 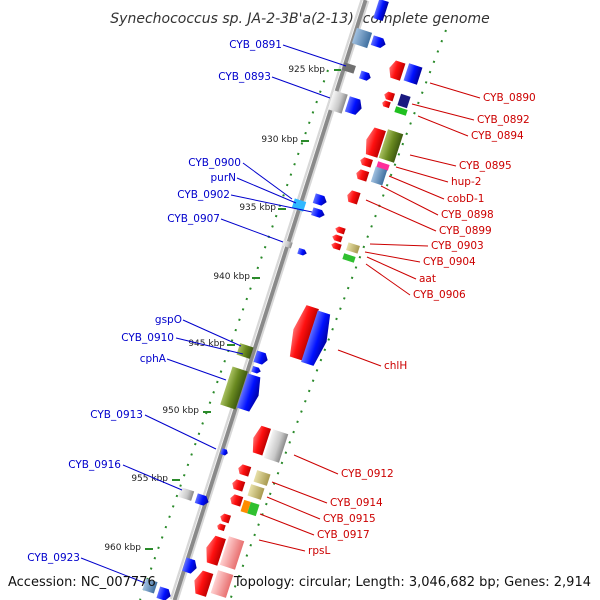 What do you see at coordinates (465, 231) in the screenshot?
I see `gene-label: CYB_0899` at bounding box center [465, 231].